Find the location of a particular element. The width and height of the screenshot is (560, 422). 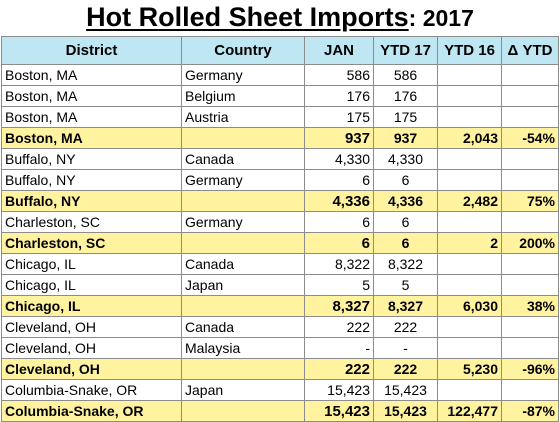

title-year: : 2017 is located at coordinates (441, 18).